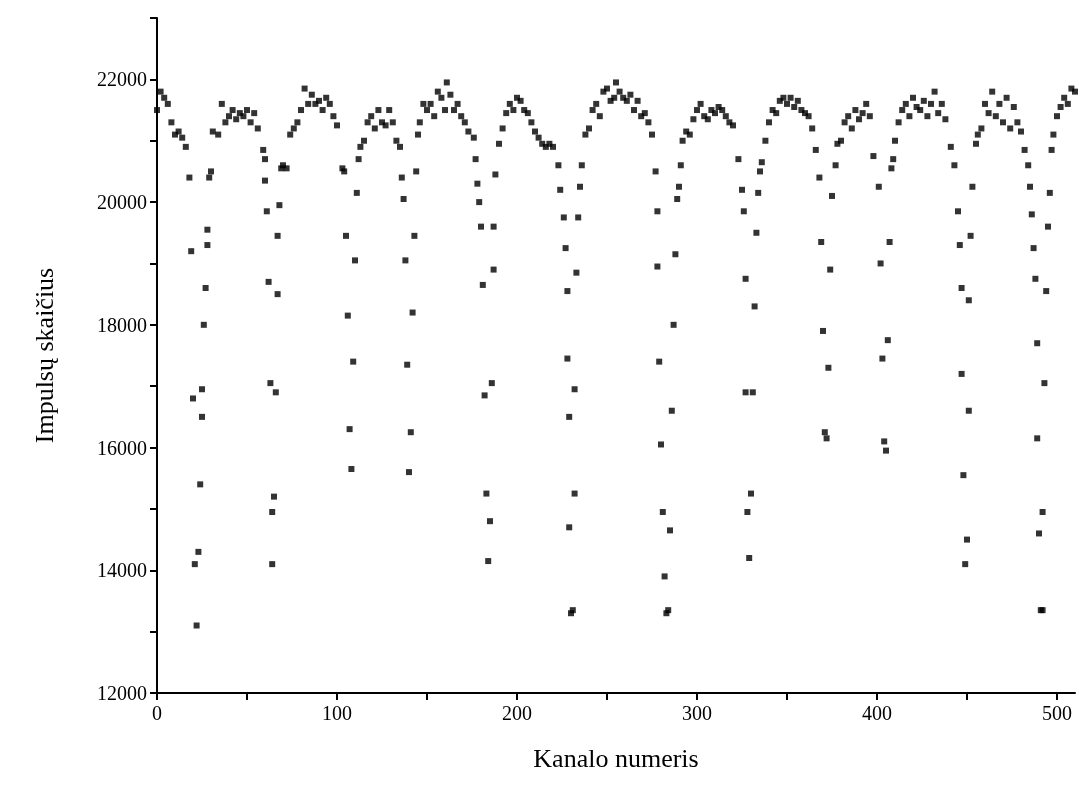 Image resolution: width=1078 pixels, height=792 pixels. What do you see at coordinates (337, 713) in the screenshot?
I see `x-tick-label: 100` at bounding box center [337, 713].